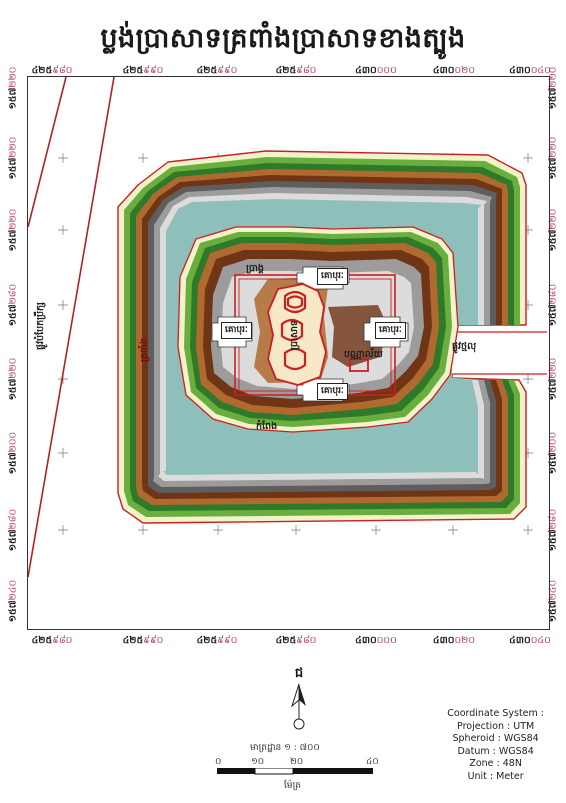 The width and height of the screenshot is (566, 803). What do you see at coordinates (332, 391) in the screenshot?
I see `label-gate-south: គោបុរៈ` at bounding box center [332, 391].